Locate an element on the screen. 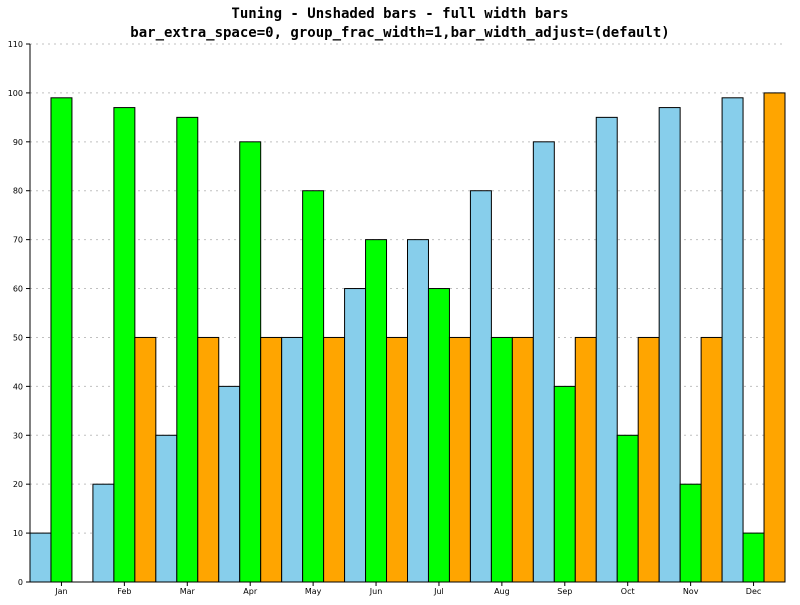 The height and width of the screenshot is (605, 800). y-tick-label: 0 is located at coordinates (20, 582).